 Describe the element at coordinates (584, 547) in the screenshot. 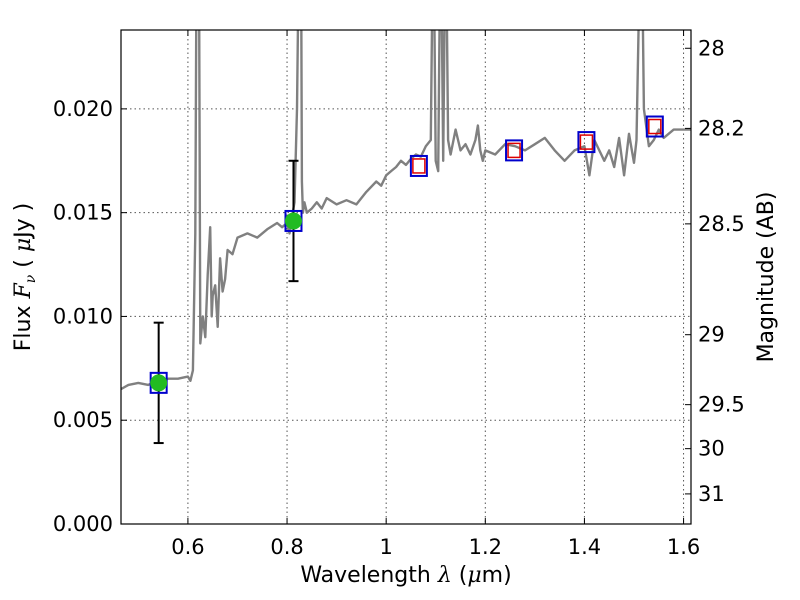

I see `x-tick-label: 1.4` at that location.